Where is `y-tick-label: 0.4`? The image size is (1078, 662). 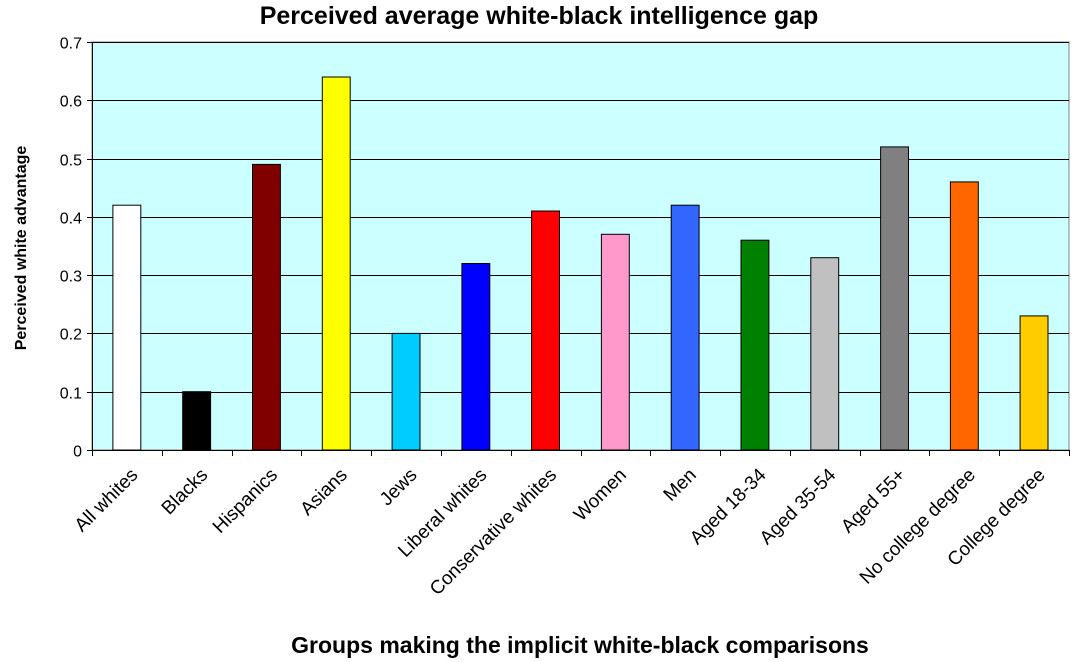 y-tick-label: 0.4 is located at coordinates (71, 219).